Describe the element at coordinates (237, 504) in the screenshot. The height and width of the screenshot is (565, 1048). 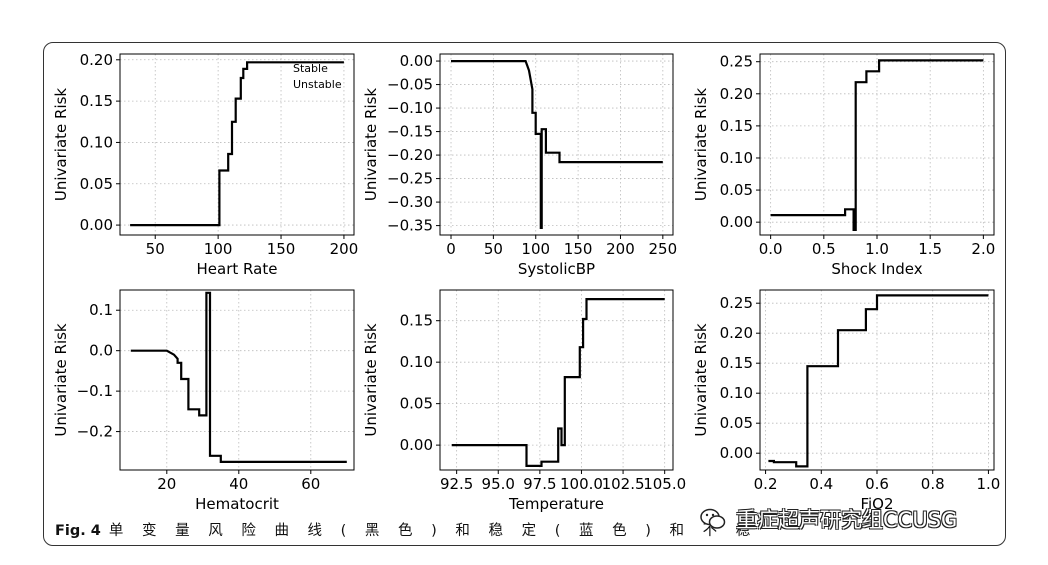
I see `x-axis-label: Hematocrit` at that location.